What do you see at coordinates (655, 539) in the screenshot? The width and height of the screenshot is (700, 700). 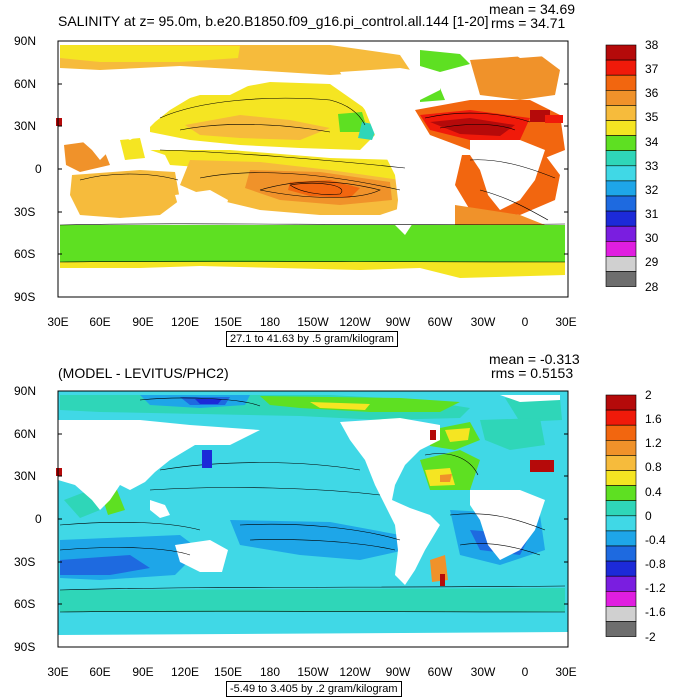 I see `colorbar-tick-label: -0.4` at bounding box center [655, 539].